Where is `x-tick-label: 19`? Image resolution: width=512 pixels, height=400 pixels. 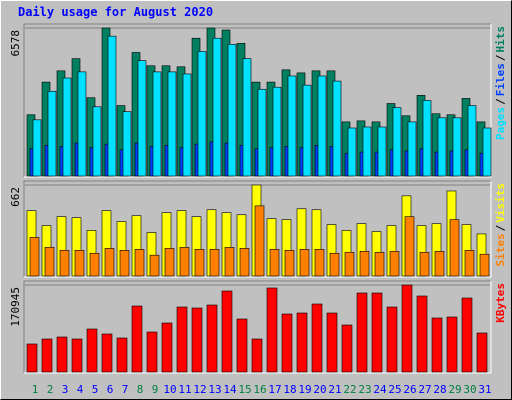 x-tick-label: 19 is located at coordinates (304, 389).